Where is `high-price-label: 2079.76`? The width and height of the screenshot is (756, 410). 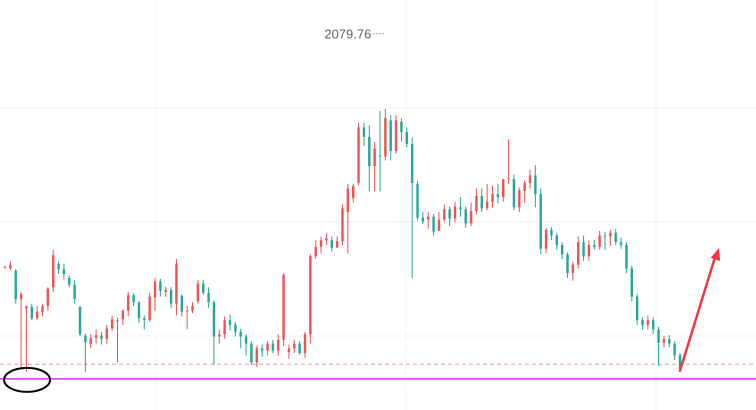 high-price-label: 2079.76 is located at coordinates (347, 34).